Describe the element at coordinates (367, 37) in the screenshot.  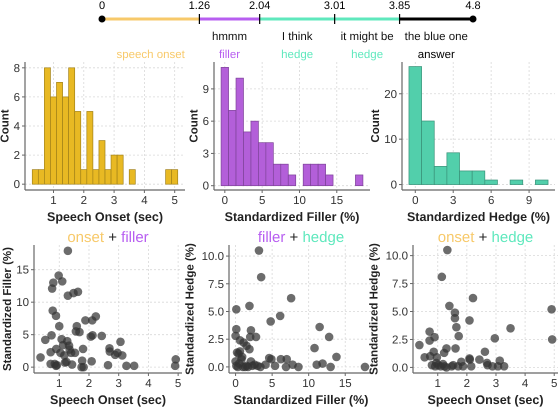
I see `text: it might be` at that location.